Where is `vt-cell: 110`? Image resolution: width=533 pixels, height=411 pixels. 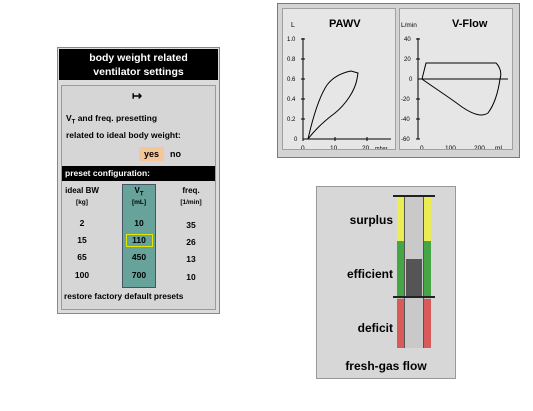 vt-cell: 110 is located at coordinates (139, 240).